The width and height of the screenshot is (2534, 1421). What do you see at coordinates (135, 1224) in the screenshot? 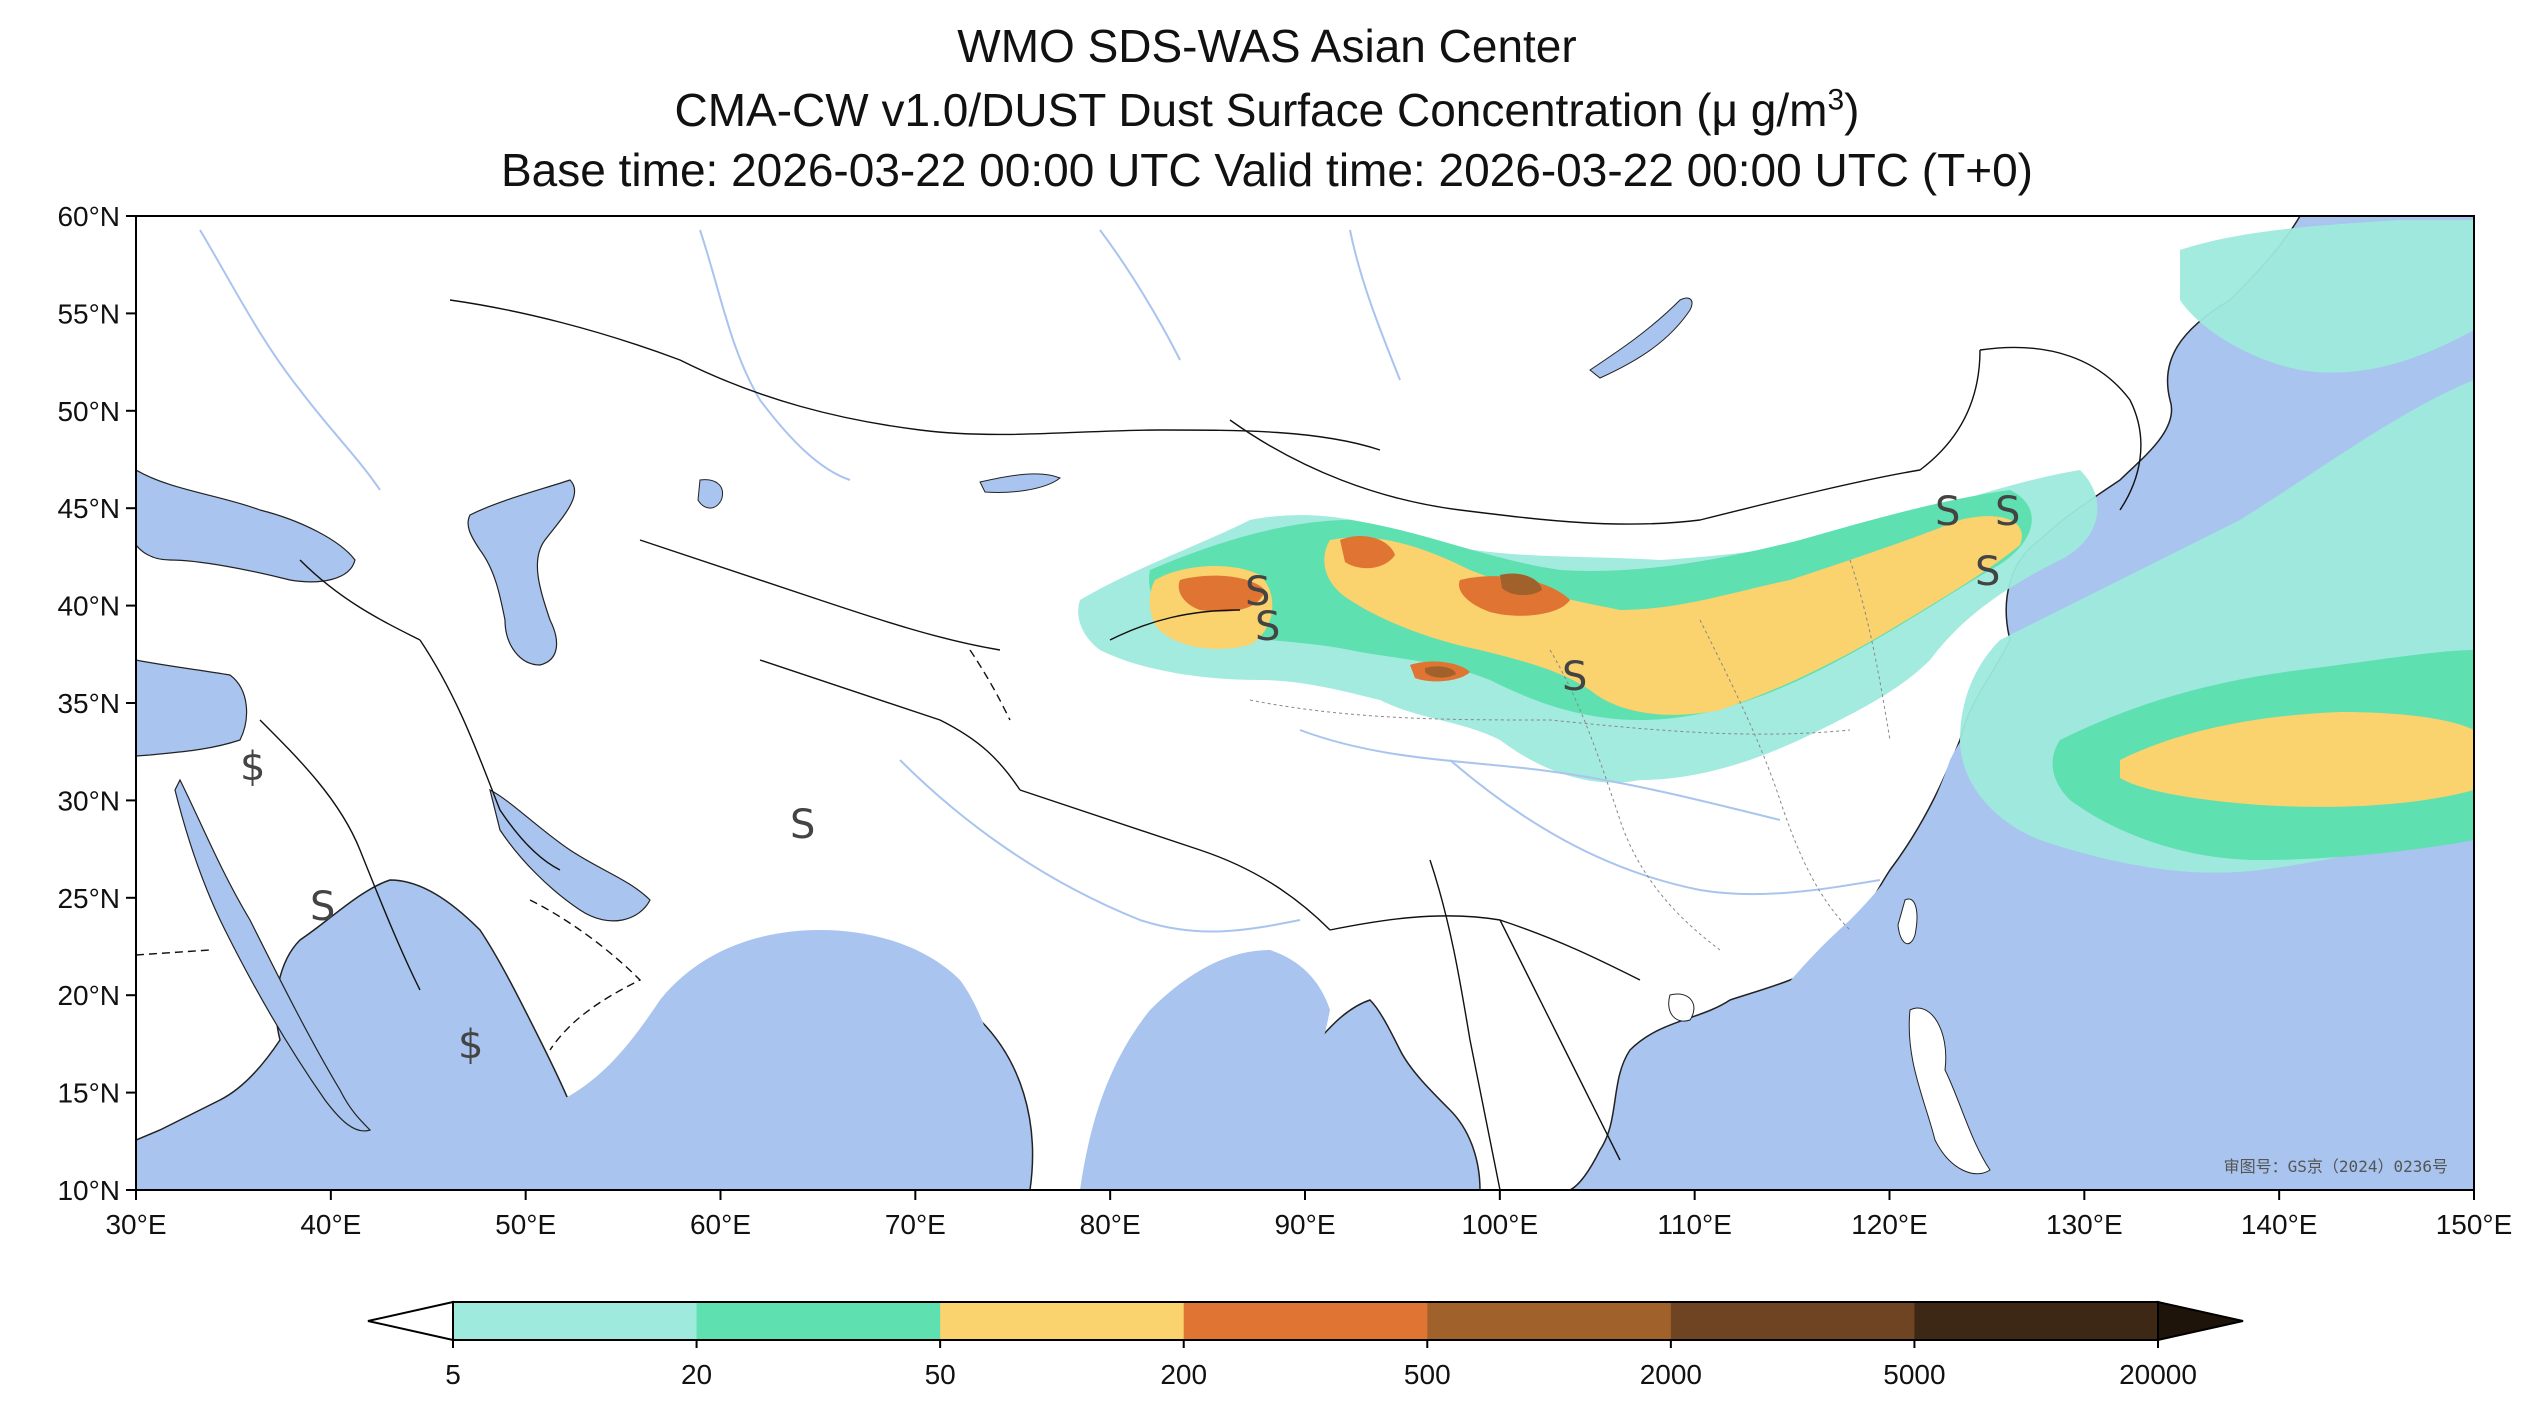
I see `lon-tick-label: 30°E` at bounding box center [135, 1224].